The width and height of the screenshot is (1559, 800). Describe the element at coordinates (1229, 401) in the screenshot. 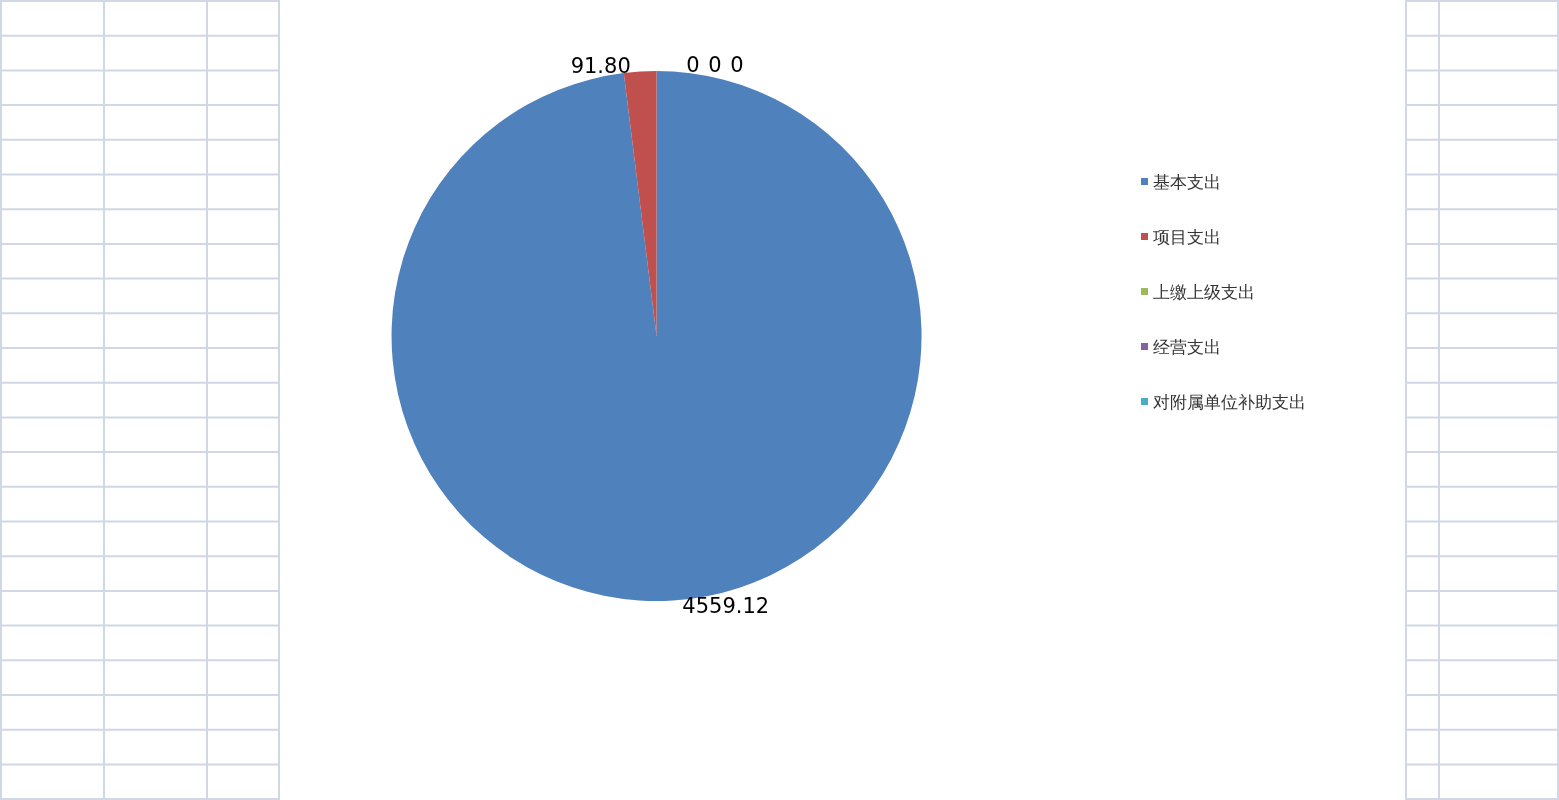

I see `legend-label: 对附属单位补助支出` at that location.